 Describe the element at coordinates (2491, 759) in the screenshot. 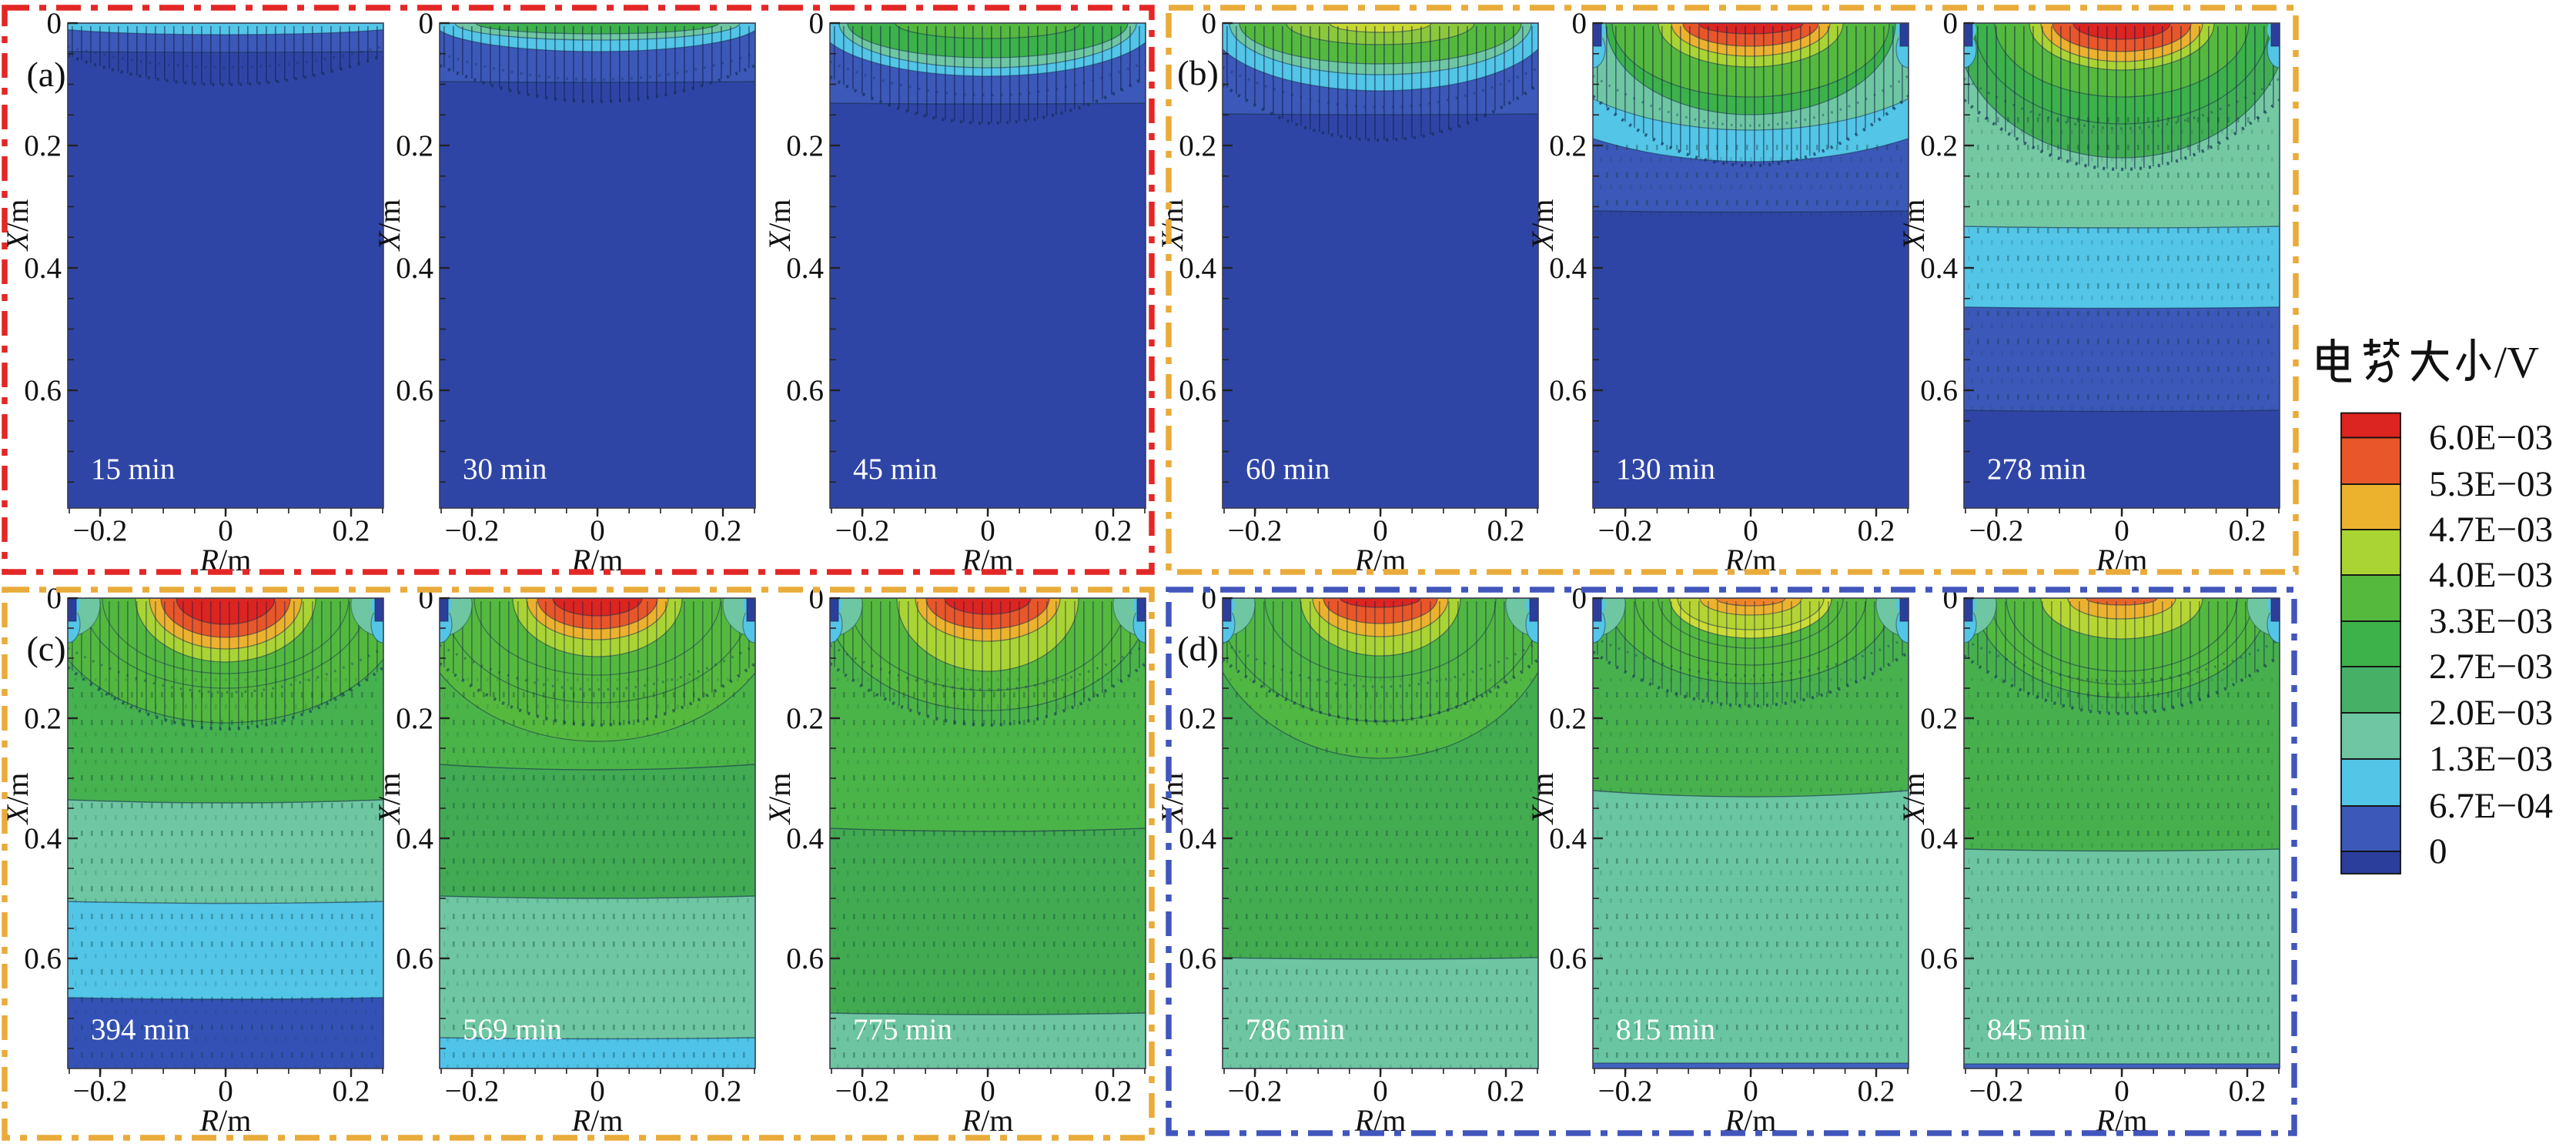

I see `svg-text: 1.3E−03` at that location.